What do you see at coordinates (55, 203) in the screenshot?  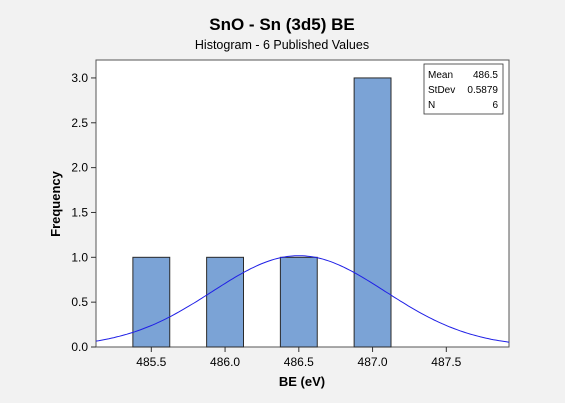 I see `y-axis-label: Frequency` at bounding box center [55, 203].